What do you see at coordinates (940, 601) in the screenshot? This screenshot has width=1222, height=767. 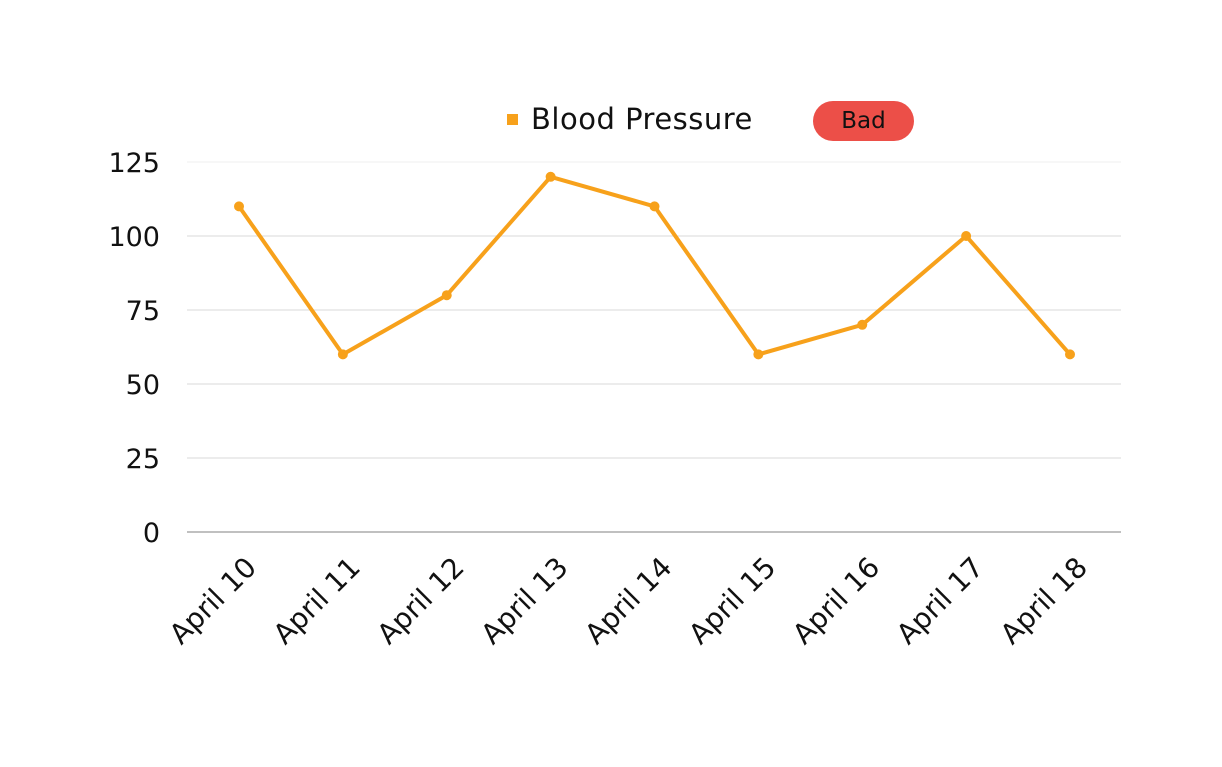 I see `x-tick-label: April 17` at bounding box center [940, 601].